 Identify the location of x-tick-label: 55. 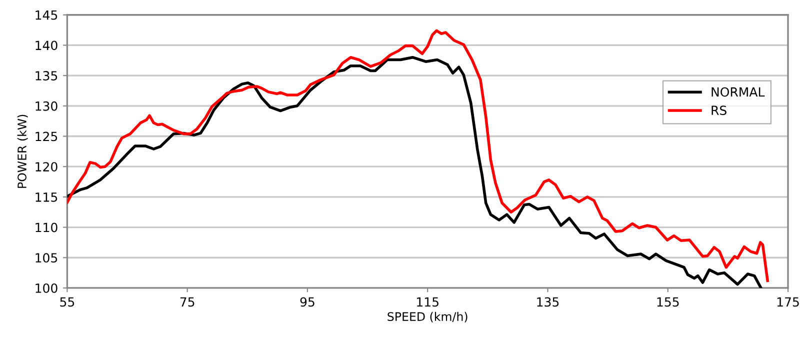
(67, 302).